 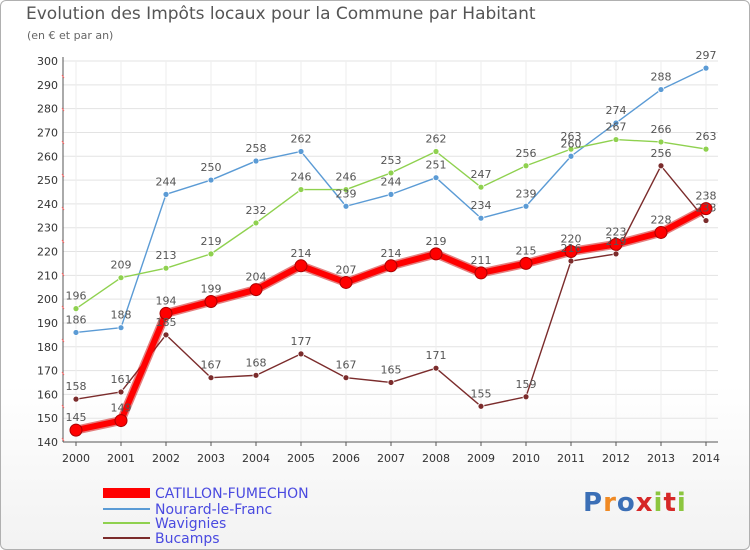 I want to click on x-tick-label: 2011, so click(x=571, y=458).